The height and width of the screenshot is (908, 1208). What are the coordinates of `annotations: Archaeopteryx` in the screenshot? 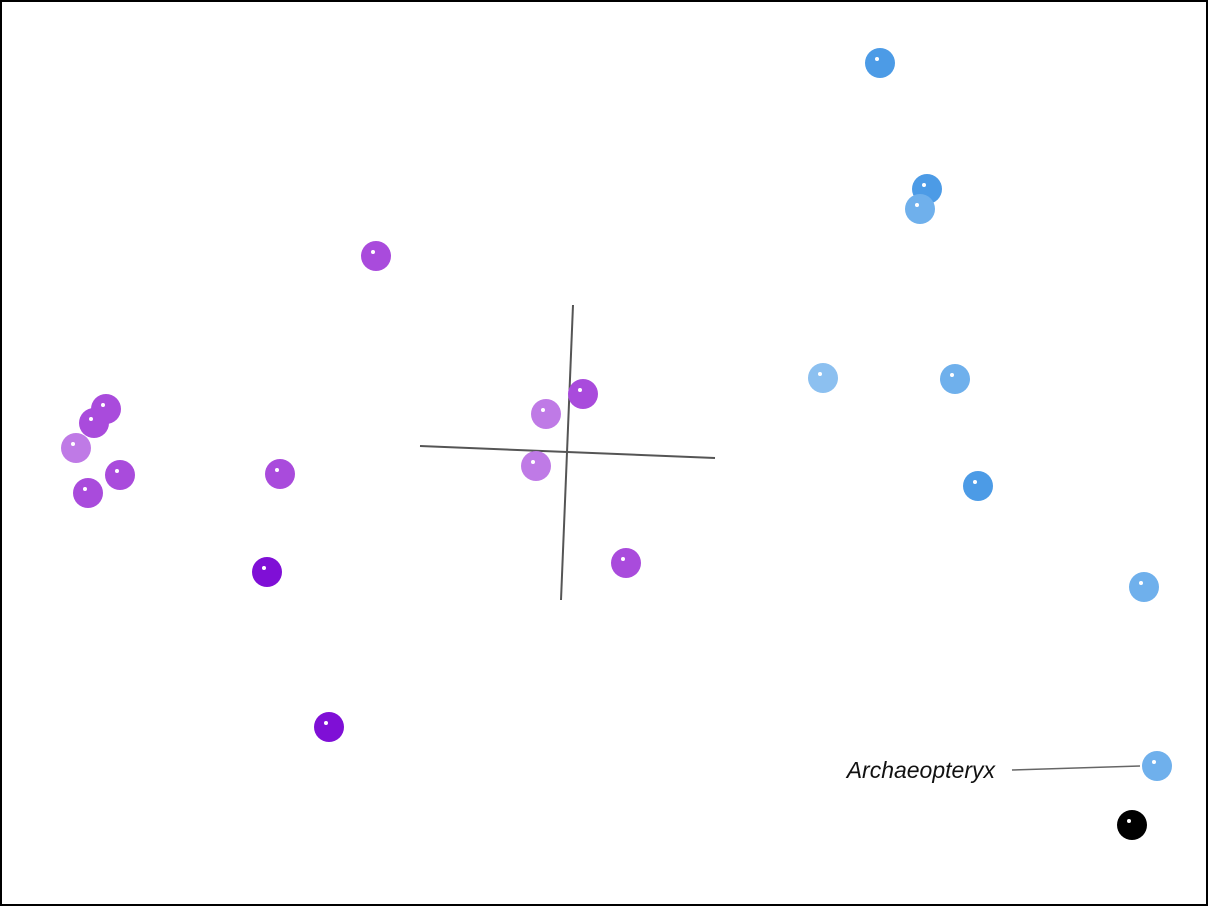 It's located at (993, 770).